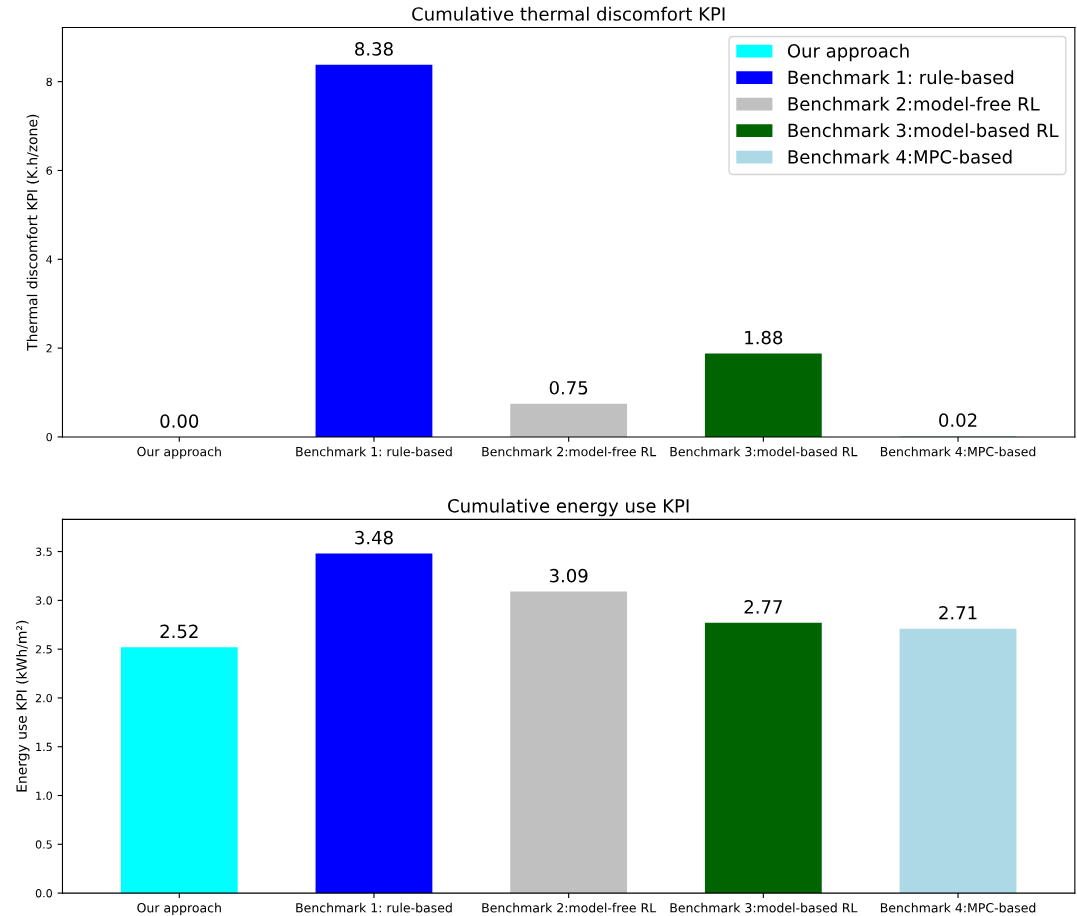 This screenshot has width=1077, height=916. I want to click on y-tick-label: 4, so click(49, 259).